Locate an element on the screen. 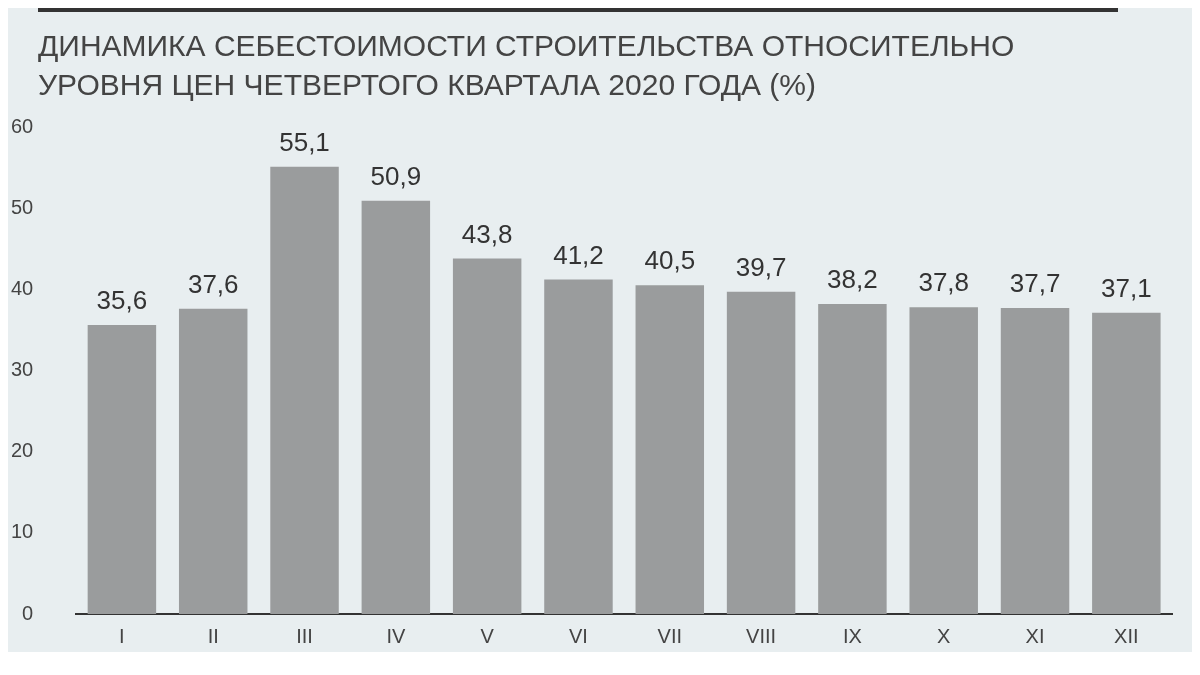  data-label: 41,2 is located at coordinates (578, 254).